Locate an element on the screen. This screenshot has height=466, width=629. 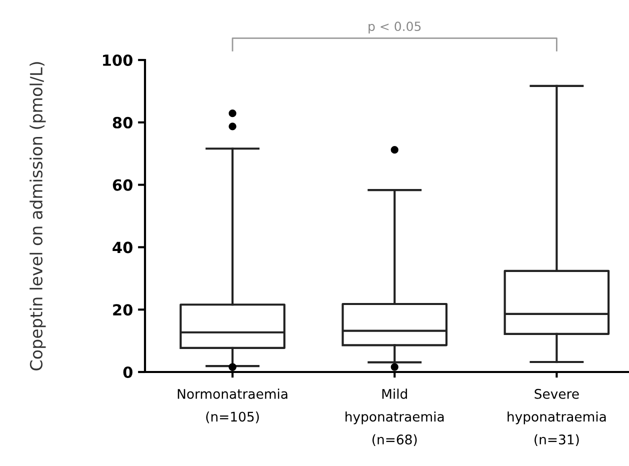
x-tick-label: Severe hyponatraemia (n=31) is located at coordinates (557, 417).